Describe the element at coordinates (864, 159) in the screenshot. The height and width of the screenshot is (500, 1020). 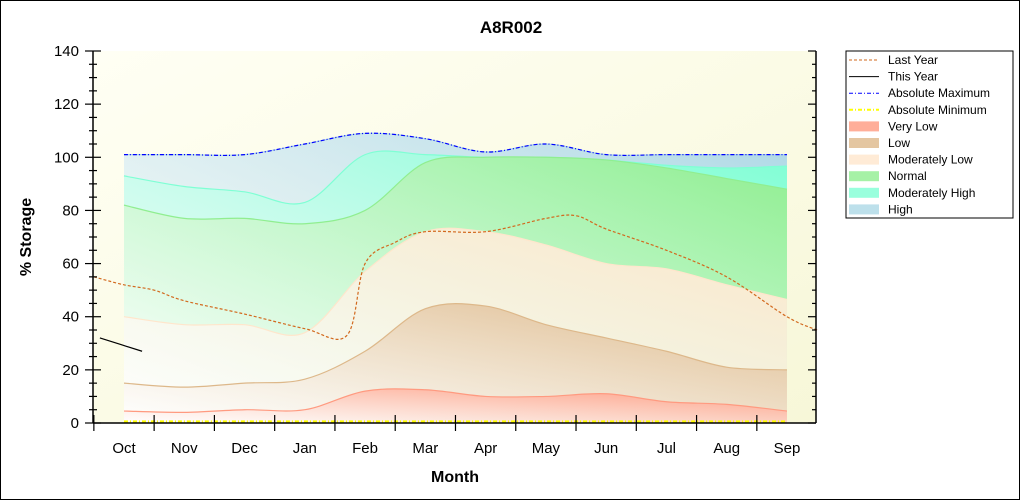
I see `legend-swatch-moderately-low` at that location.